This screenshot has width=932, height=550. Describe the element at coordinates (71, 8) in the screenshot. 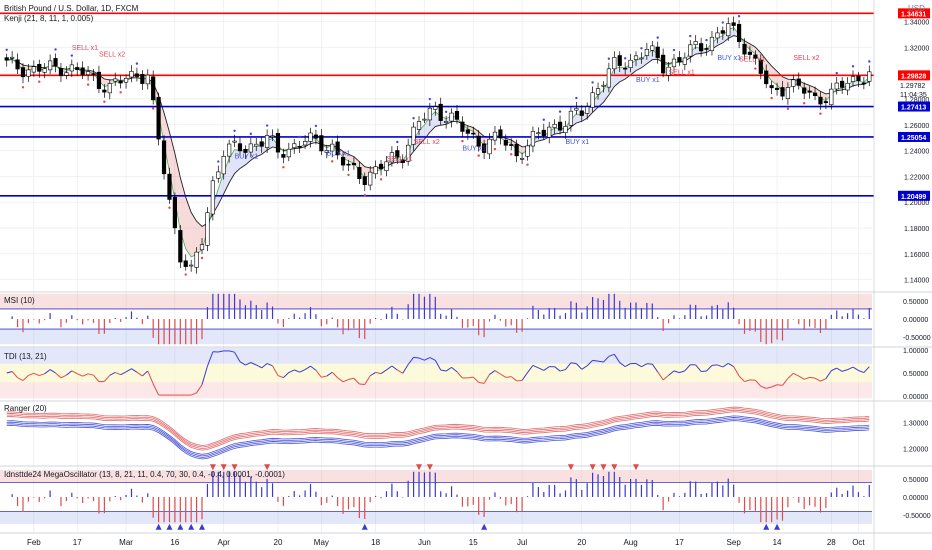

I see `chart-title: British Pound / U.S. Dollar, 1D, FXCM` at that location.